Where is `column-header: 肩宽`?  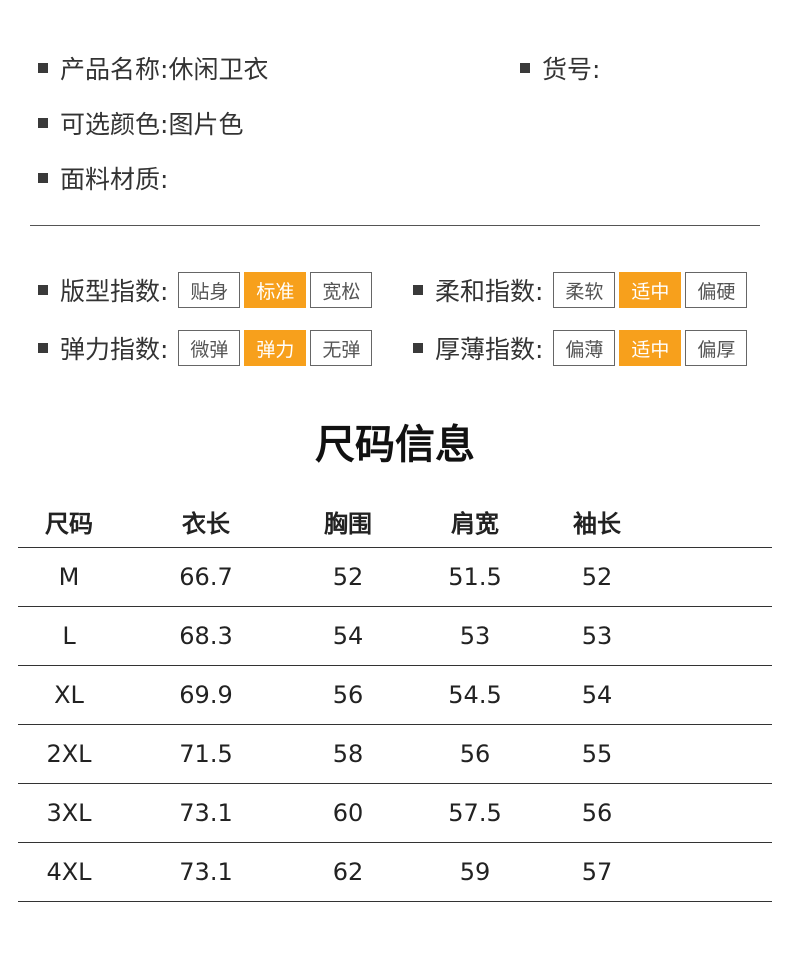
column-header: 肩宽 is located at coordinates (475, 521).